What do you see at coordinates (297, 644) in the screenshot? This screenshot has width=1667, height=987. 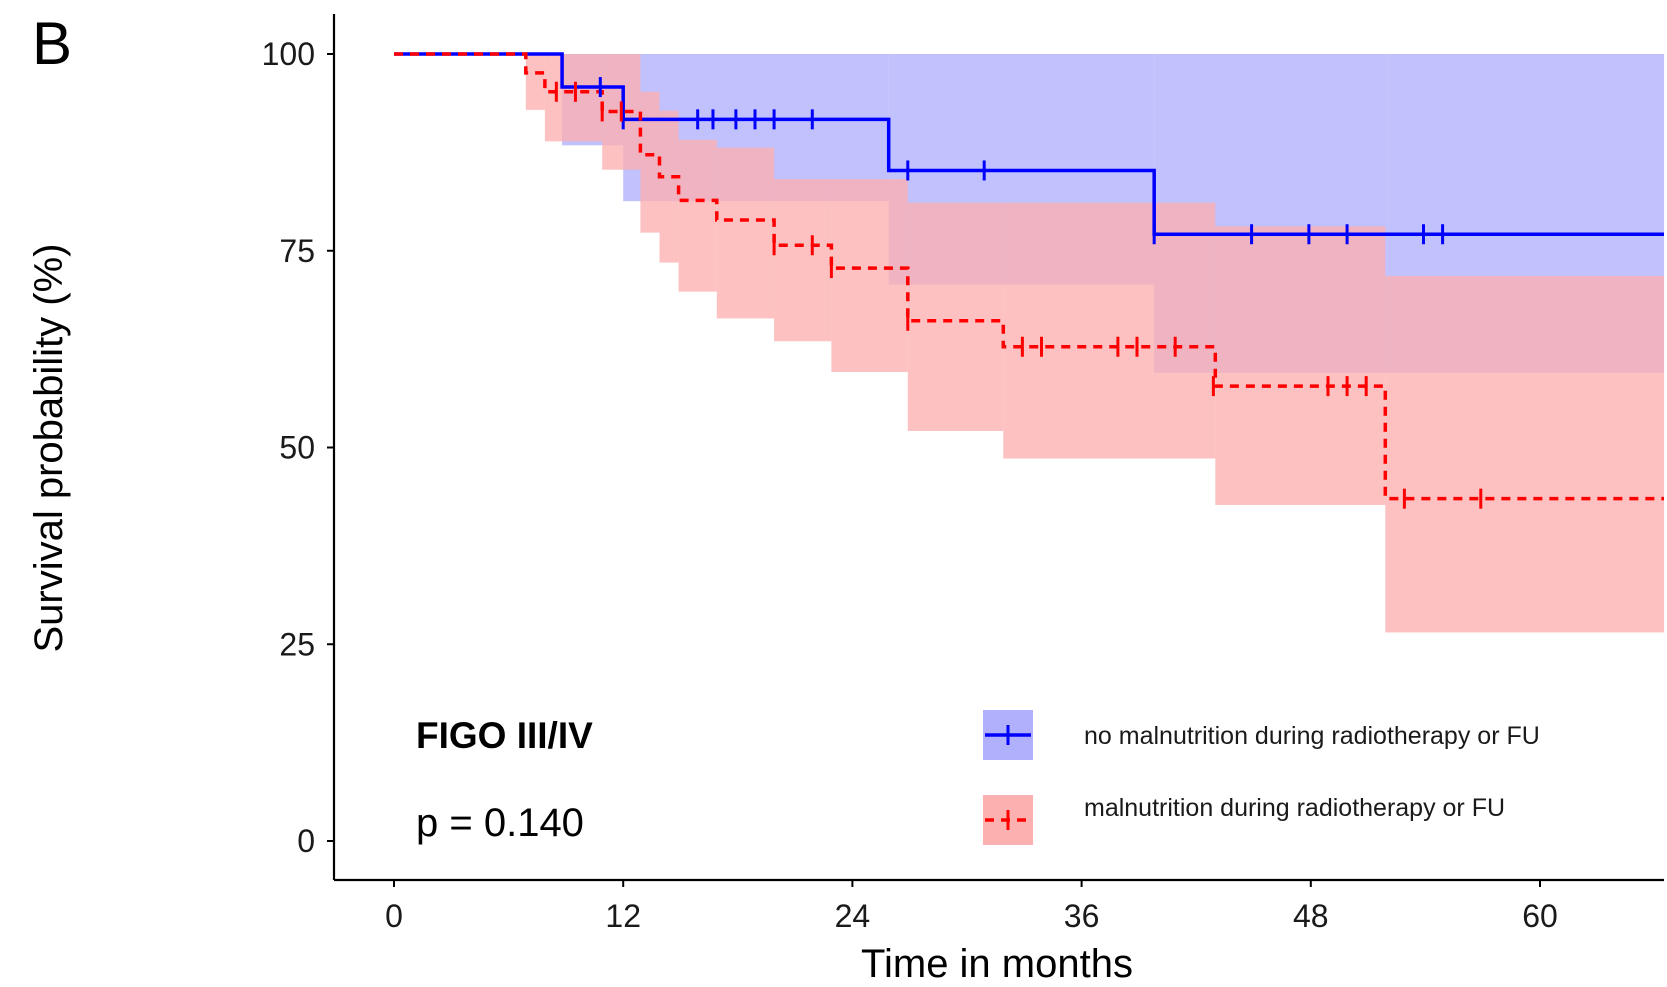 I see `y-tick-label: 25` at bounding box center [297, 644].